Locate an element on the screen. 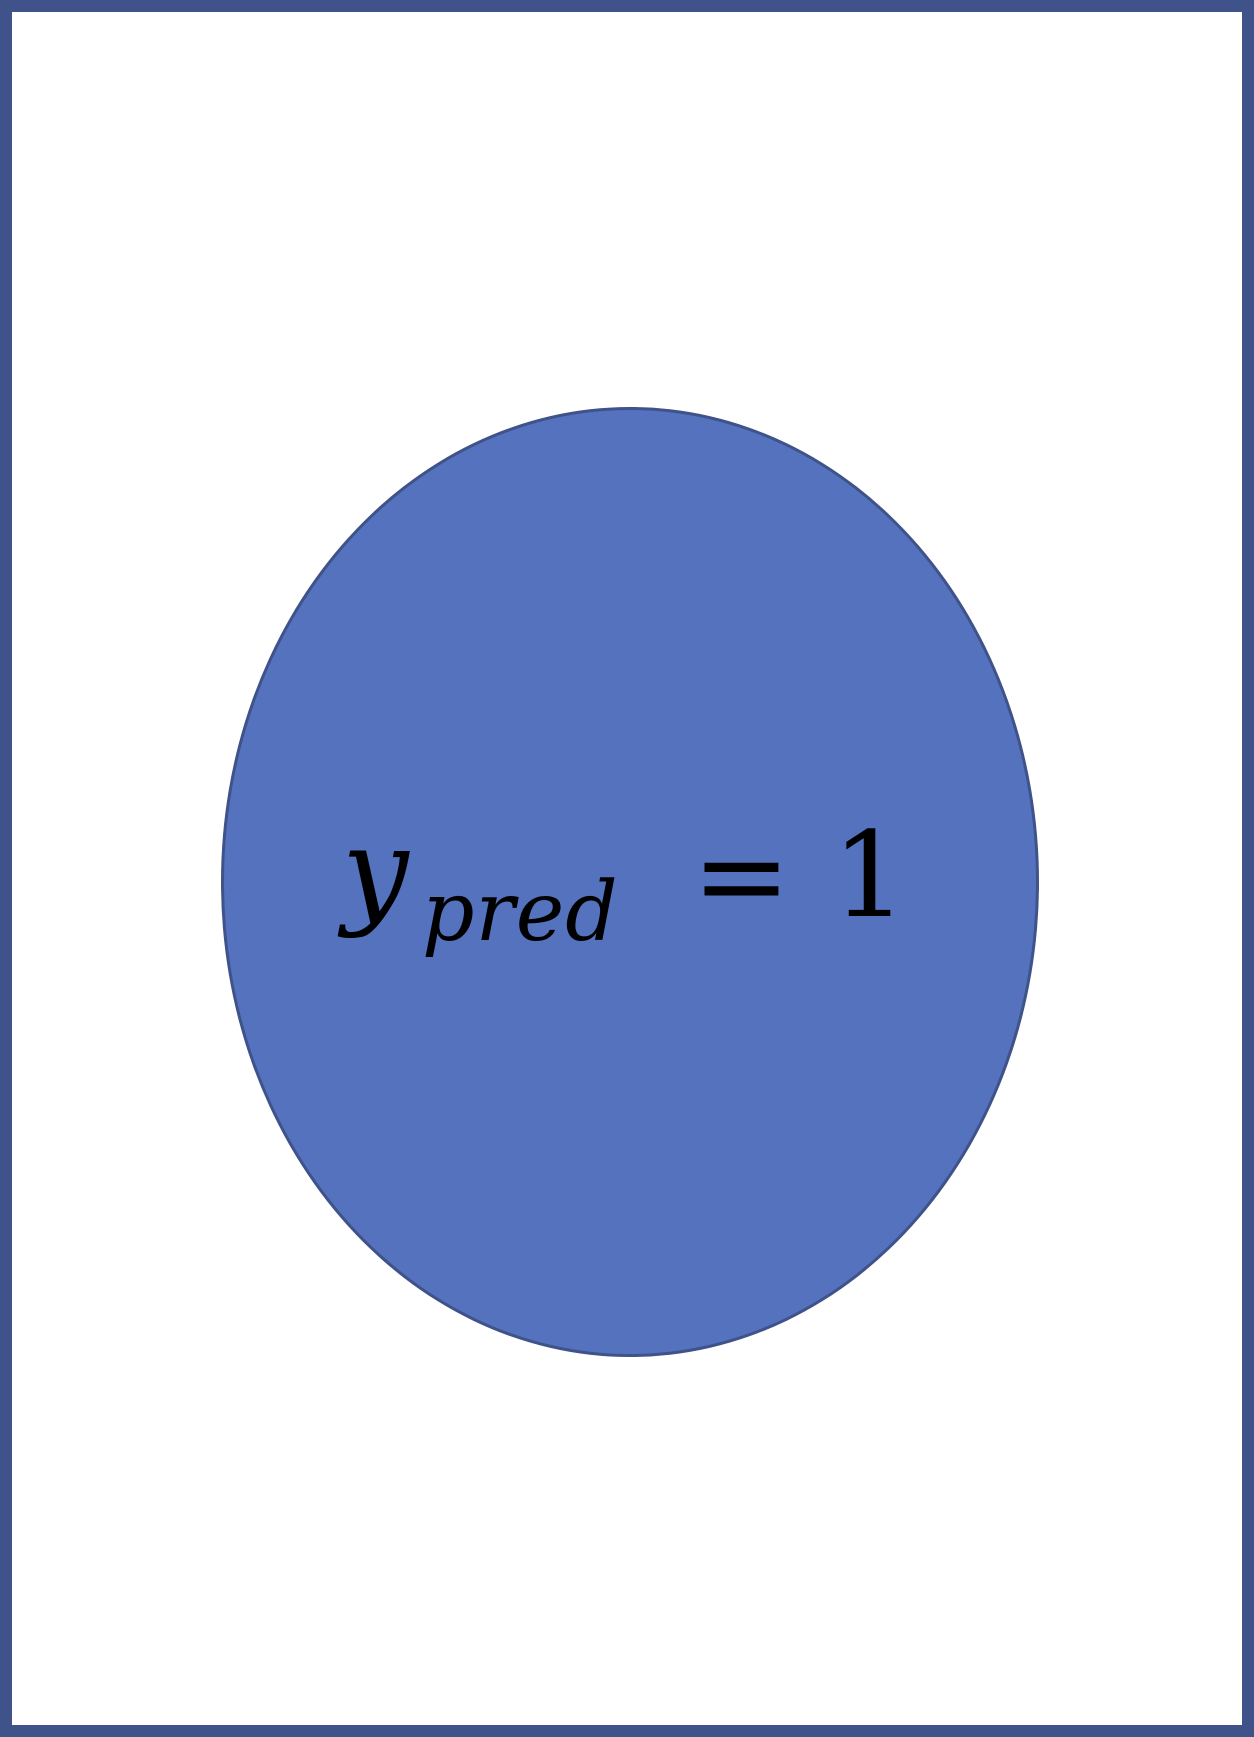 The height and width of the screenshot is (1737, 1254). equation-variable: y is located at coordinates (375, 871).